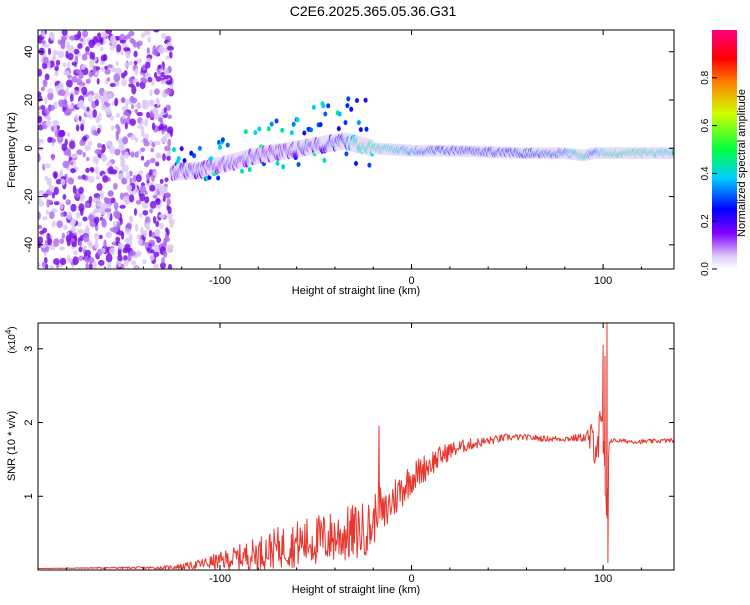 The image size is (750, 605). What do you see at coordinates (411, 281) in the screenshot?
I see `spectrogram-x-tick-label: 0` at bounding box center [411, 281].